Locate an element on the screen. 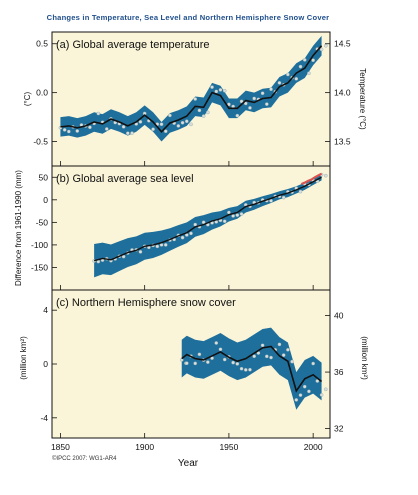  ipcc-credit: ©IPCC 2007: WG1-AR4 is located at coordinates (84, 458).